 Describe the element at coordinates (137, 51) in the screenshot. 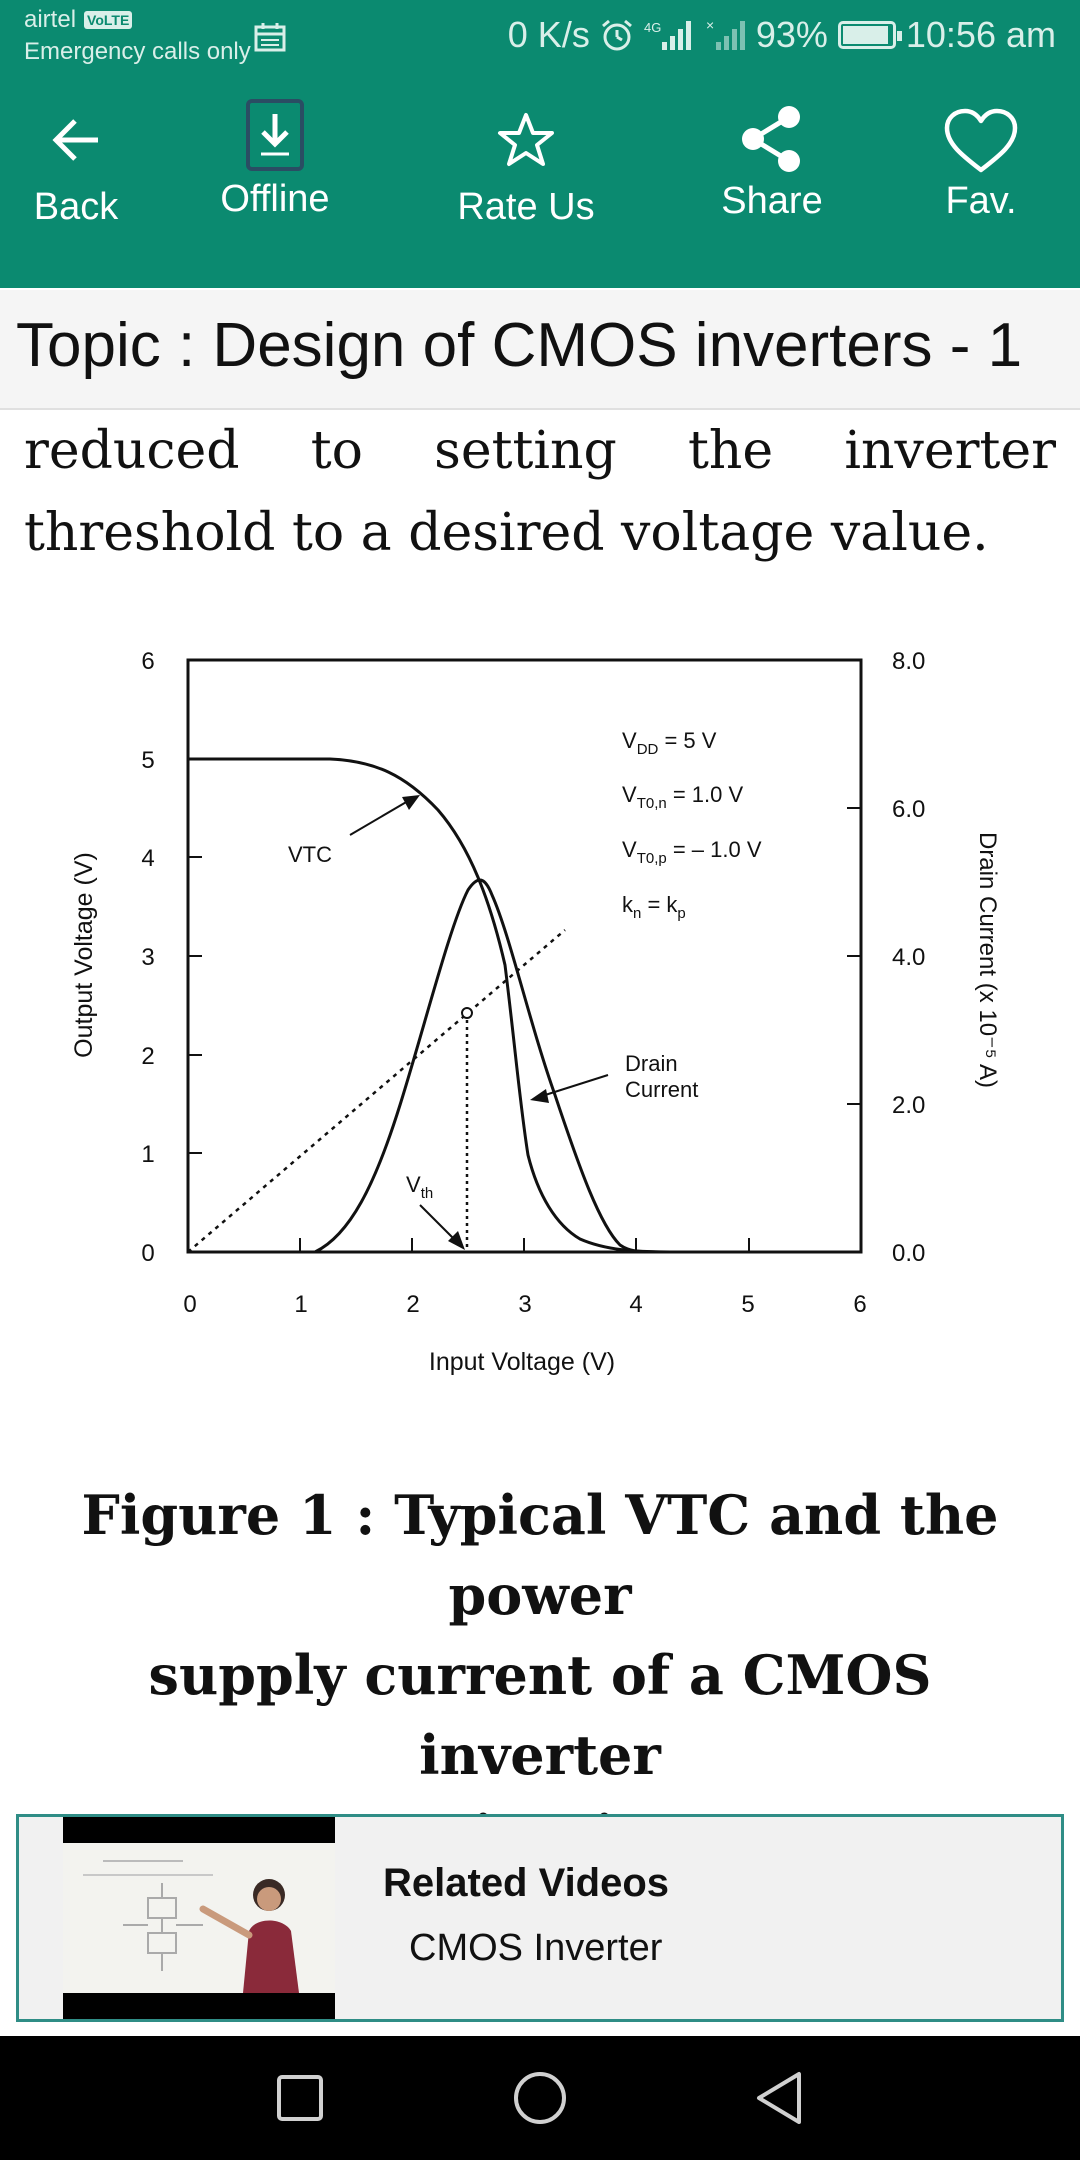

I see `emergency-text: Emergency calls only` at that location.